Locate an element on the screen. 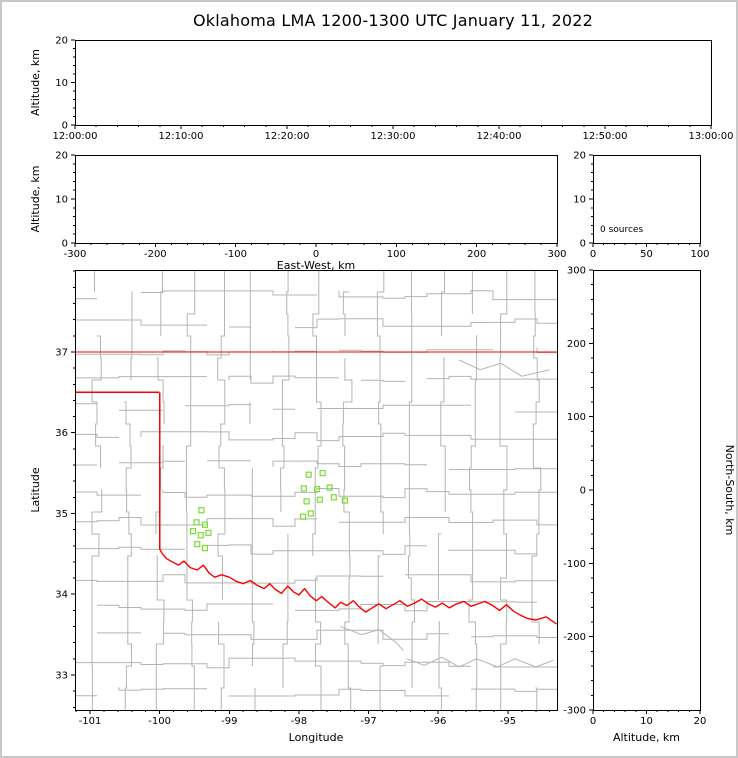 This screenshot has height=758, width=738. y-axis-label-right: North-South, km is located at coordinates (729, 490).